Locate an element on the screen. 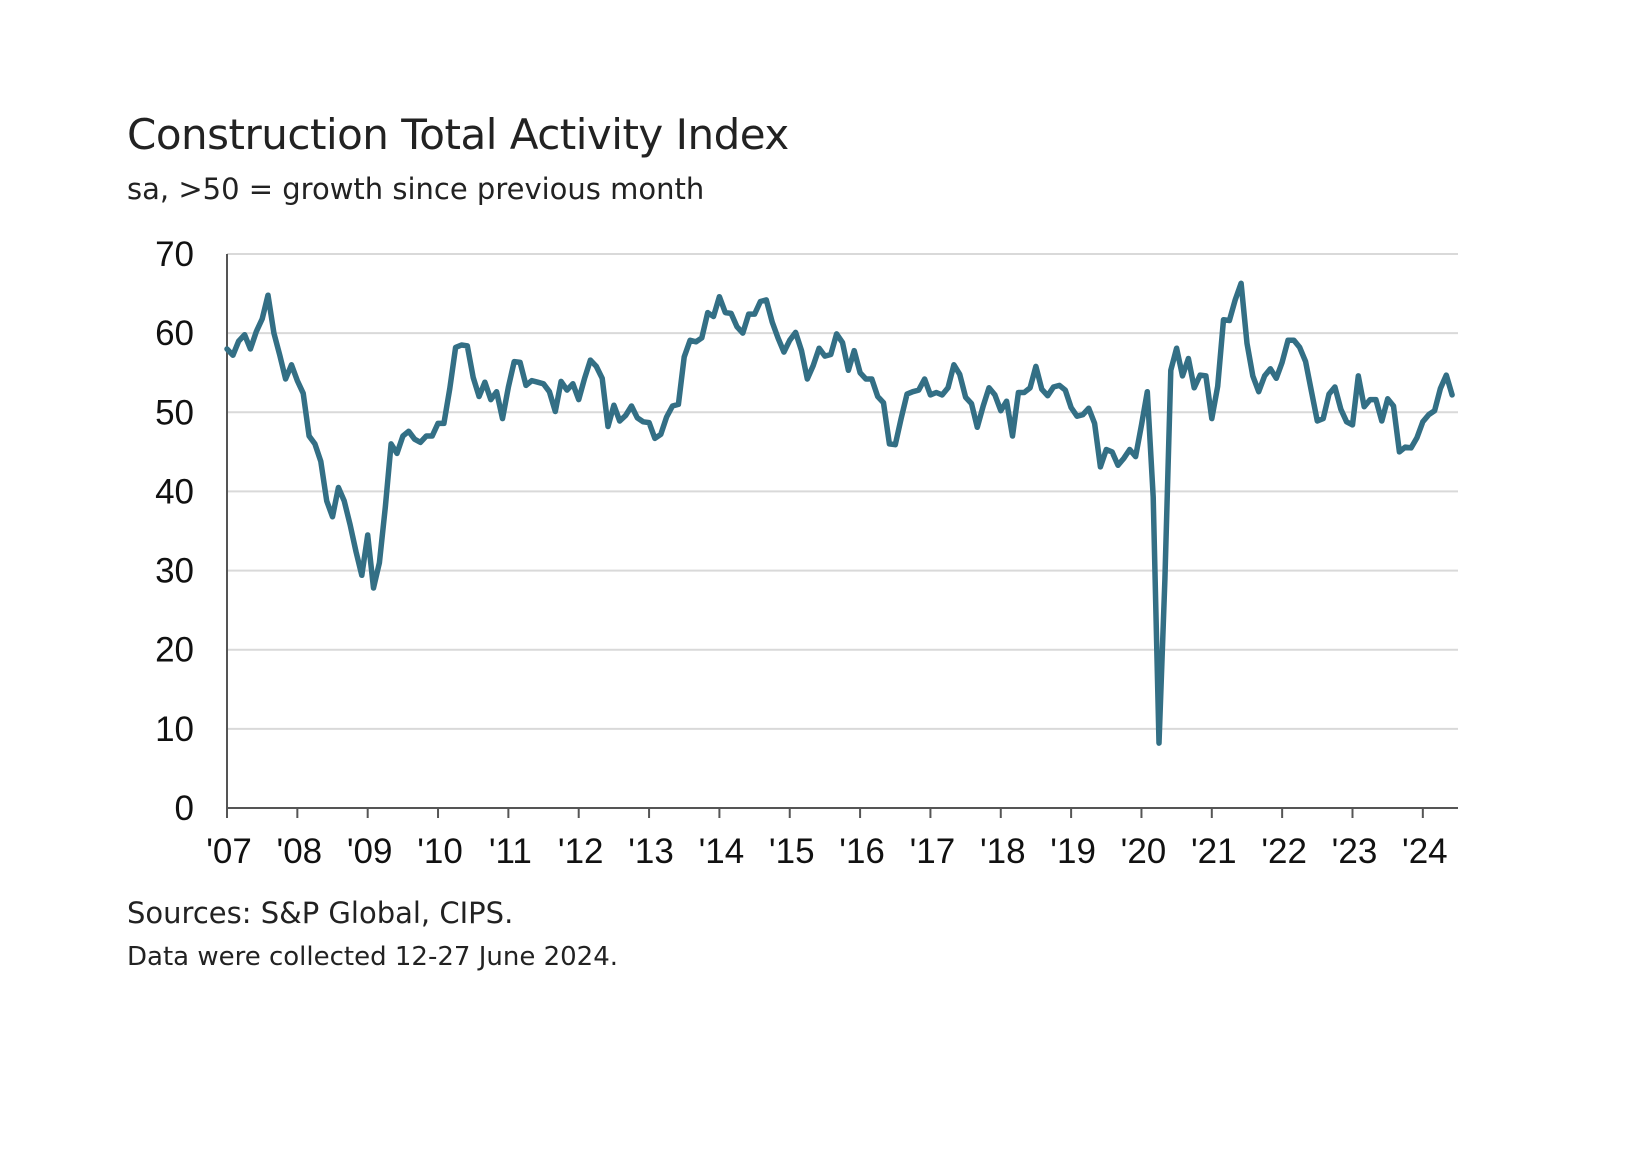 The image size is (1636, 1171). y-tick-label: 20 is located at coordinates (174, 650).